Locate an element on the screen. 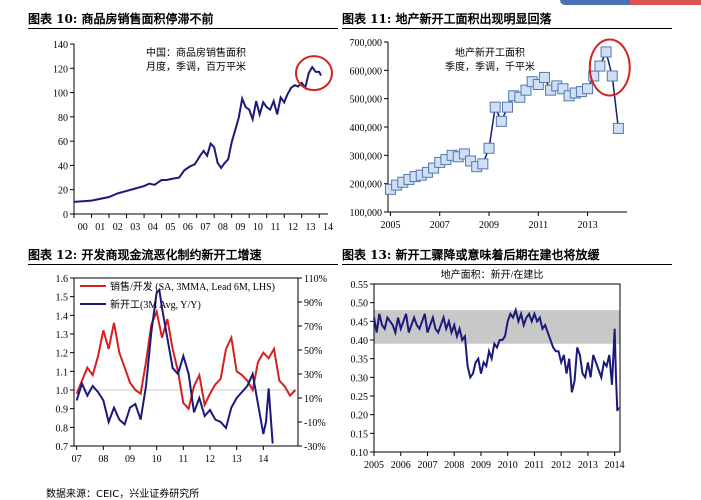  y-tick-label: 120 is located at coordinates (60, 69).